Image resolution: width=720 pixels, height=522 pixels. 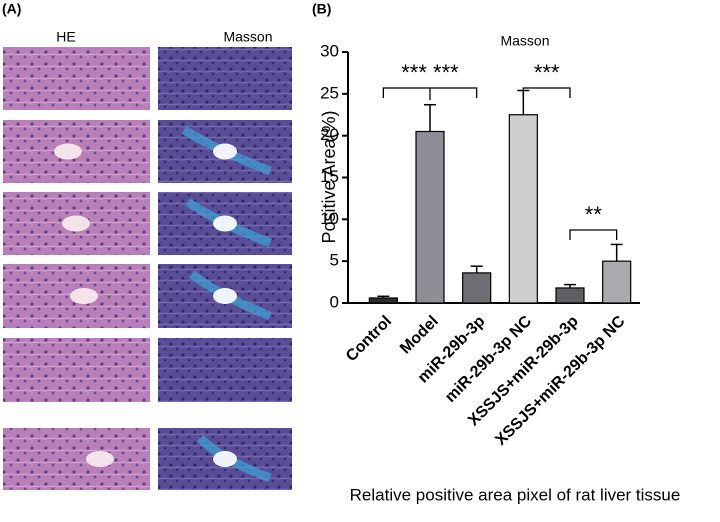 I want to click on y-tick-label: 25, so click(x=329, y=92).